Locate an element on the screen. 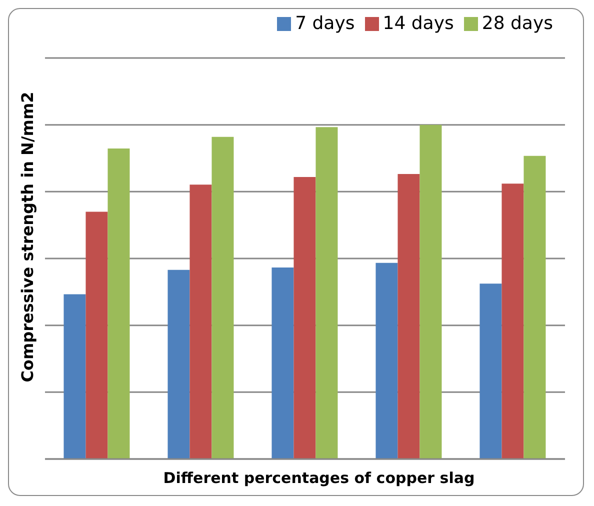 This screenshot has width=594, height=506. x-axis-title: Different percentages of copper slag is located at coordinates (319, 478).